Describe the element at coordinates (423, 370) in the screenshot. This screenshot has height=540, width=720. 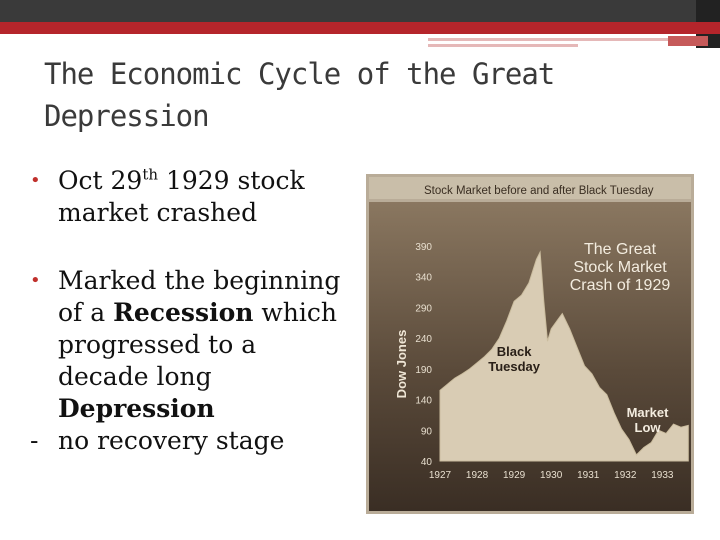
I see `y-tick-label: 190` at that location.